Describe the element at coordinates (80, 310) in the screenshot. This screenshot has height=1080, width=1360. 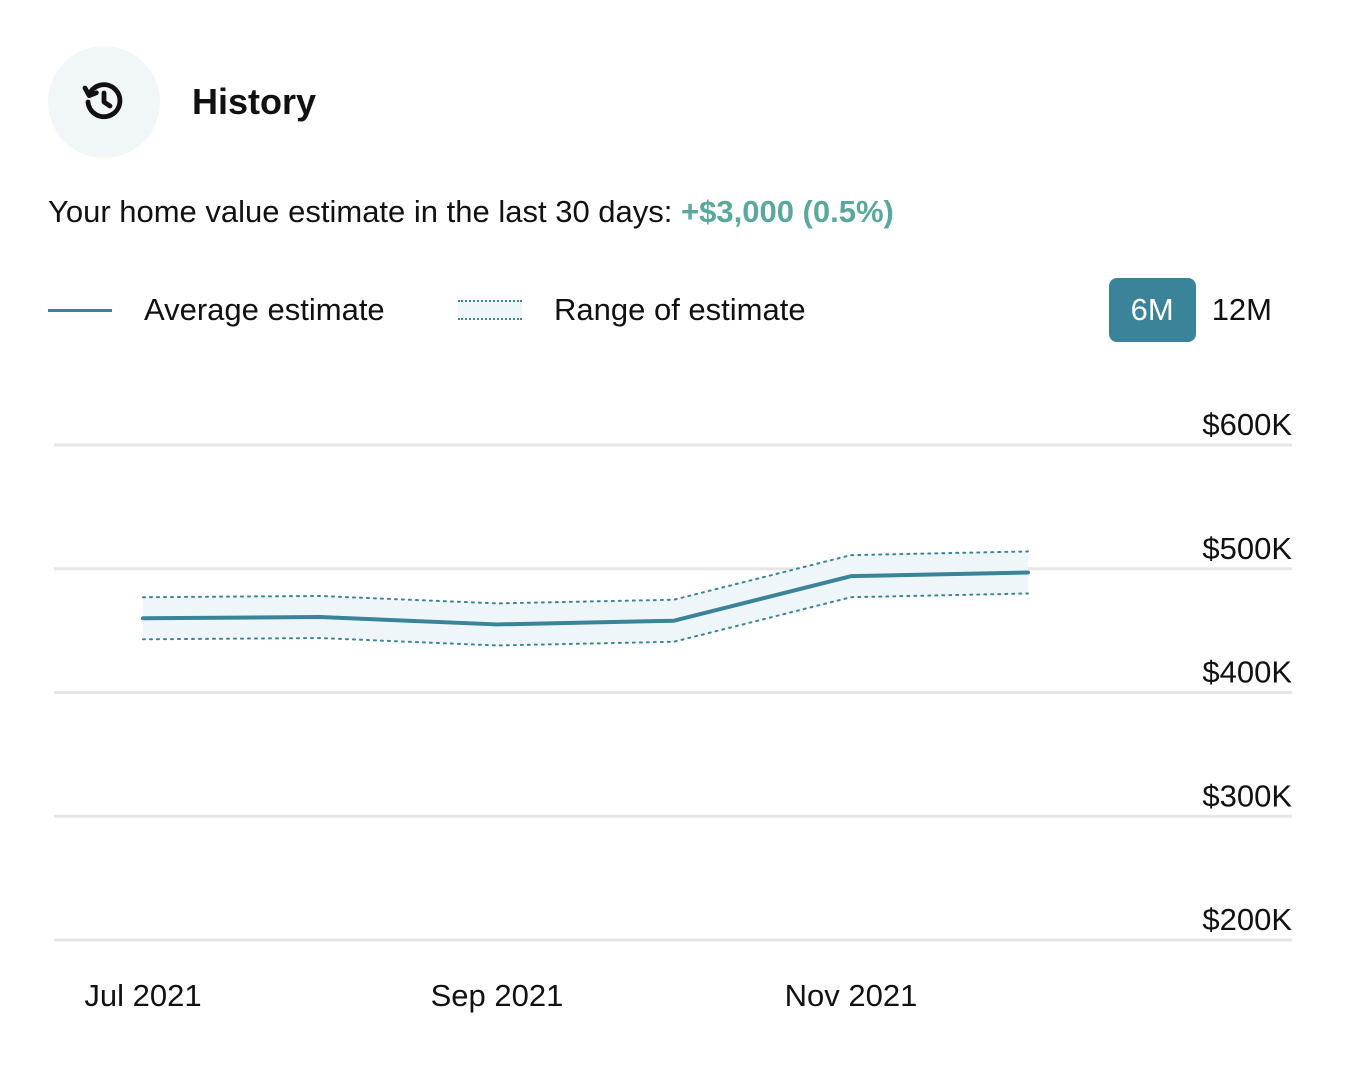
I see `legend-average-swatch` at that location.